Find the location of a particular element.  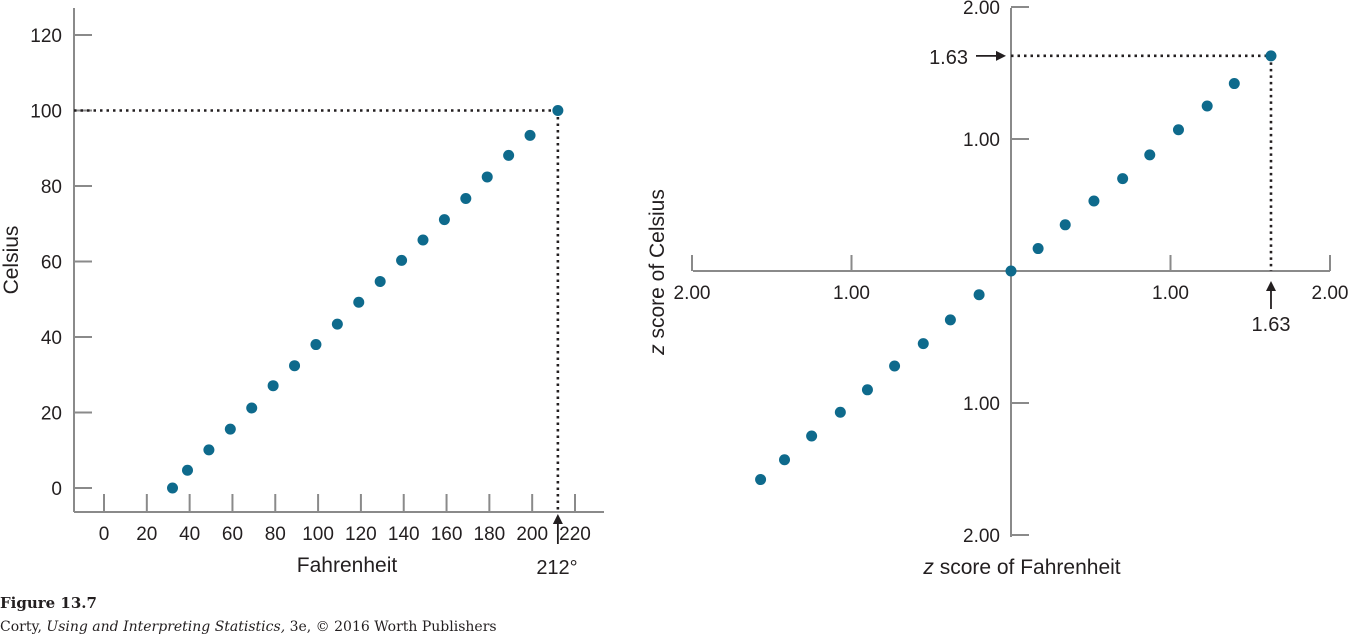

x-tick-label: 200 is located at coordinates (532, 534).